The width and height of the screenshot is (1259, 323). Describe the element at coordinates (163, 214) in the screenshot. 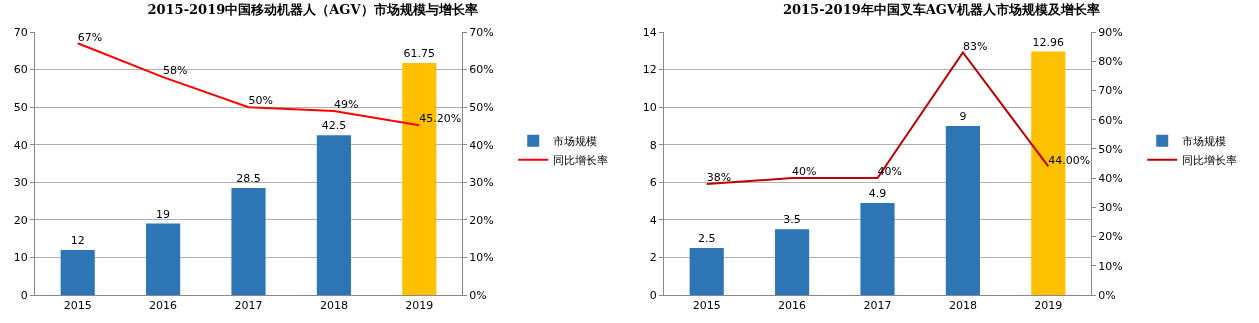

I see `data-label: 19` at that location.